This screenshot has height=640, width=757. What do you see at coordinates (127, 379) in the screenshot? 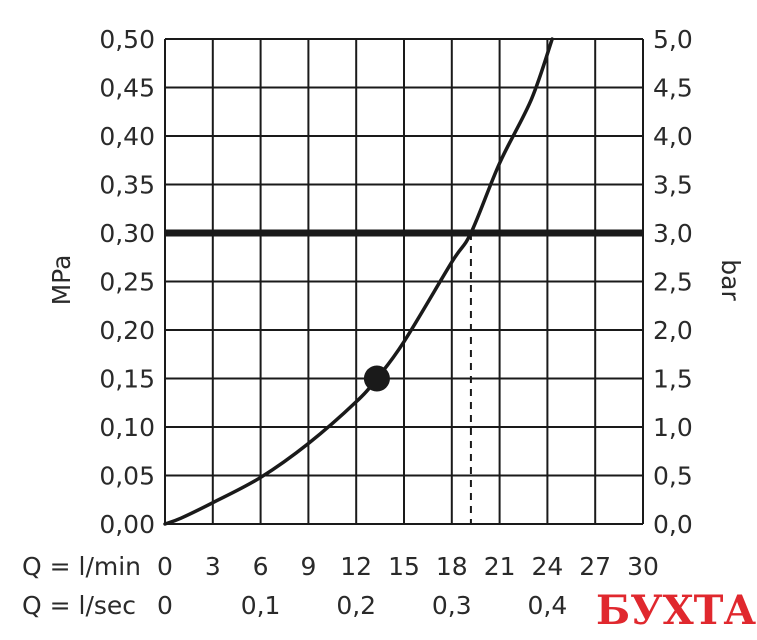
I see `y-left-tick-label: 0,15` at bounding box center [127, 379].